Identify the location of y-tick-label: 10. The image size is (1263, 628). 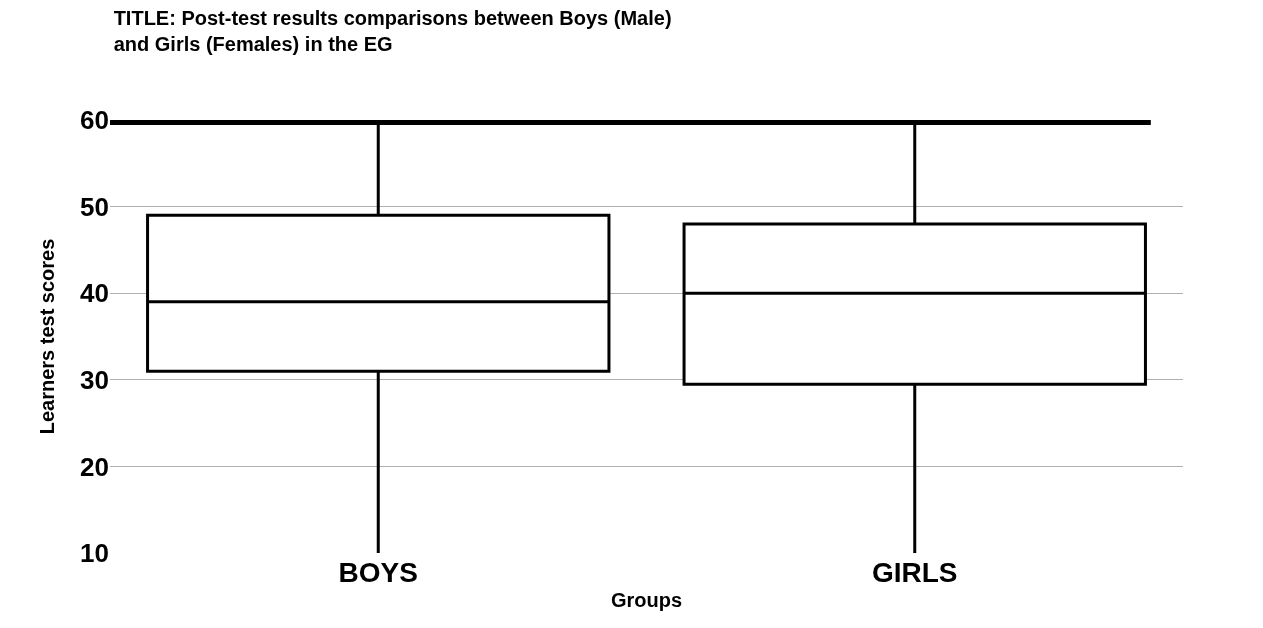
(94, 553).